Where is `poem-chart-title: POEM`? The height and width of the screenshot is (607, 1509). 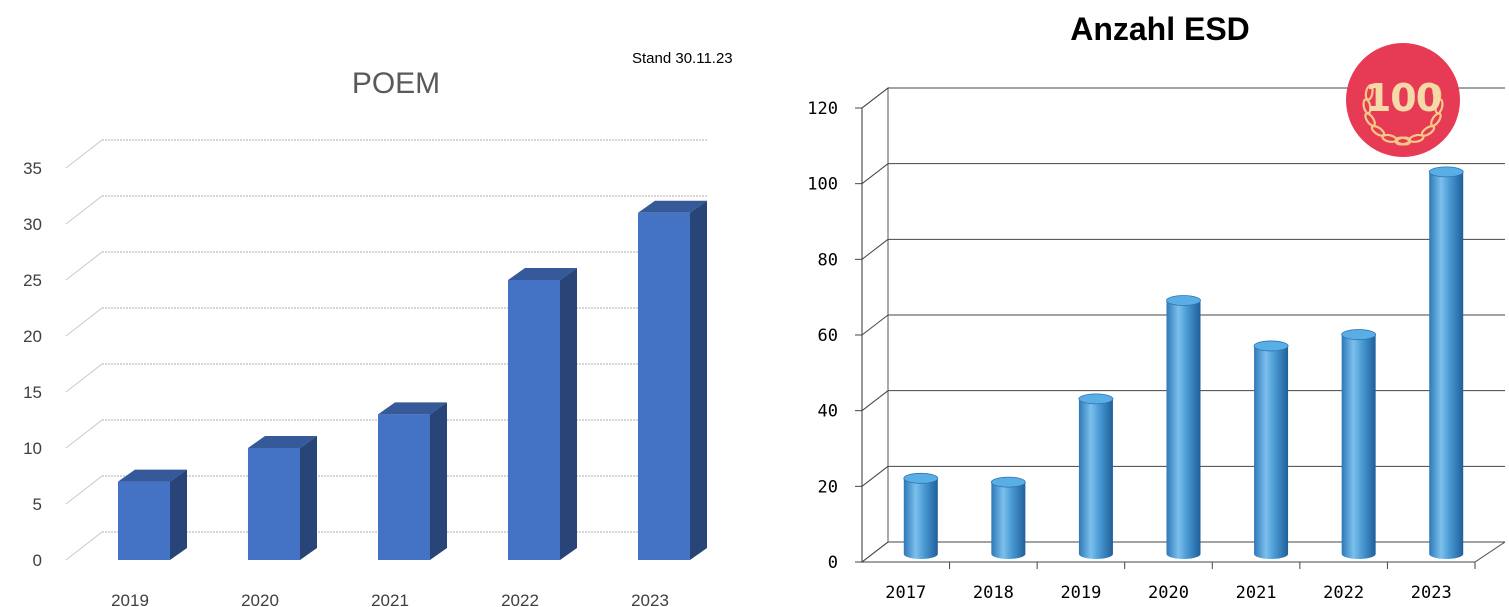 poem-chart-title: POEM is located at coordinates (396, 83).